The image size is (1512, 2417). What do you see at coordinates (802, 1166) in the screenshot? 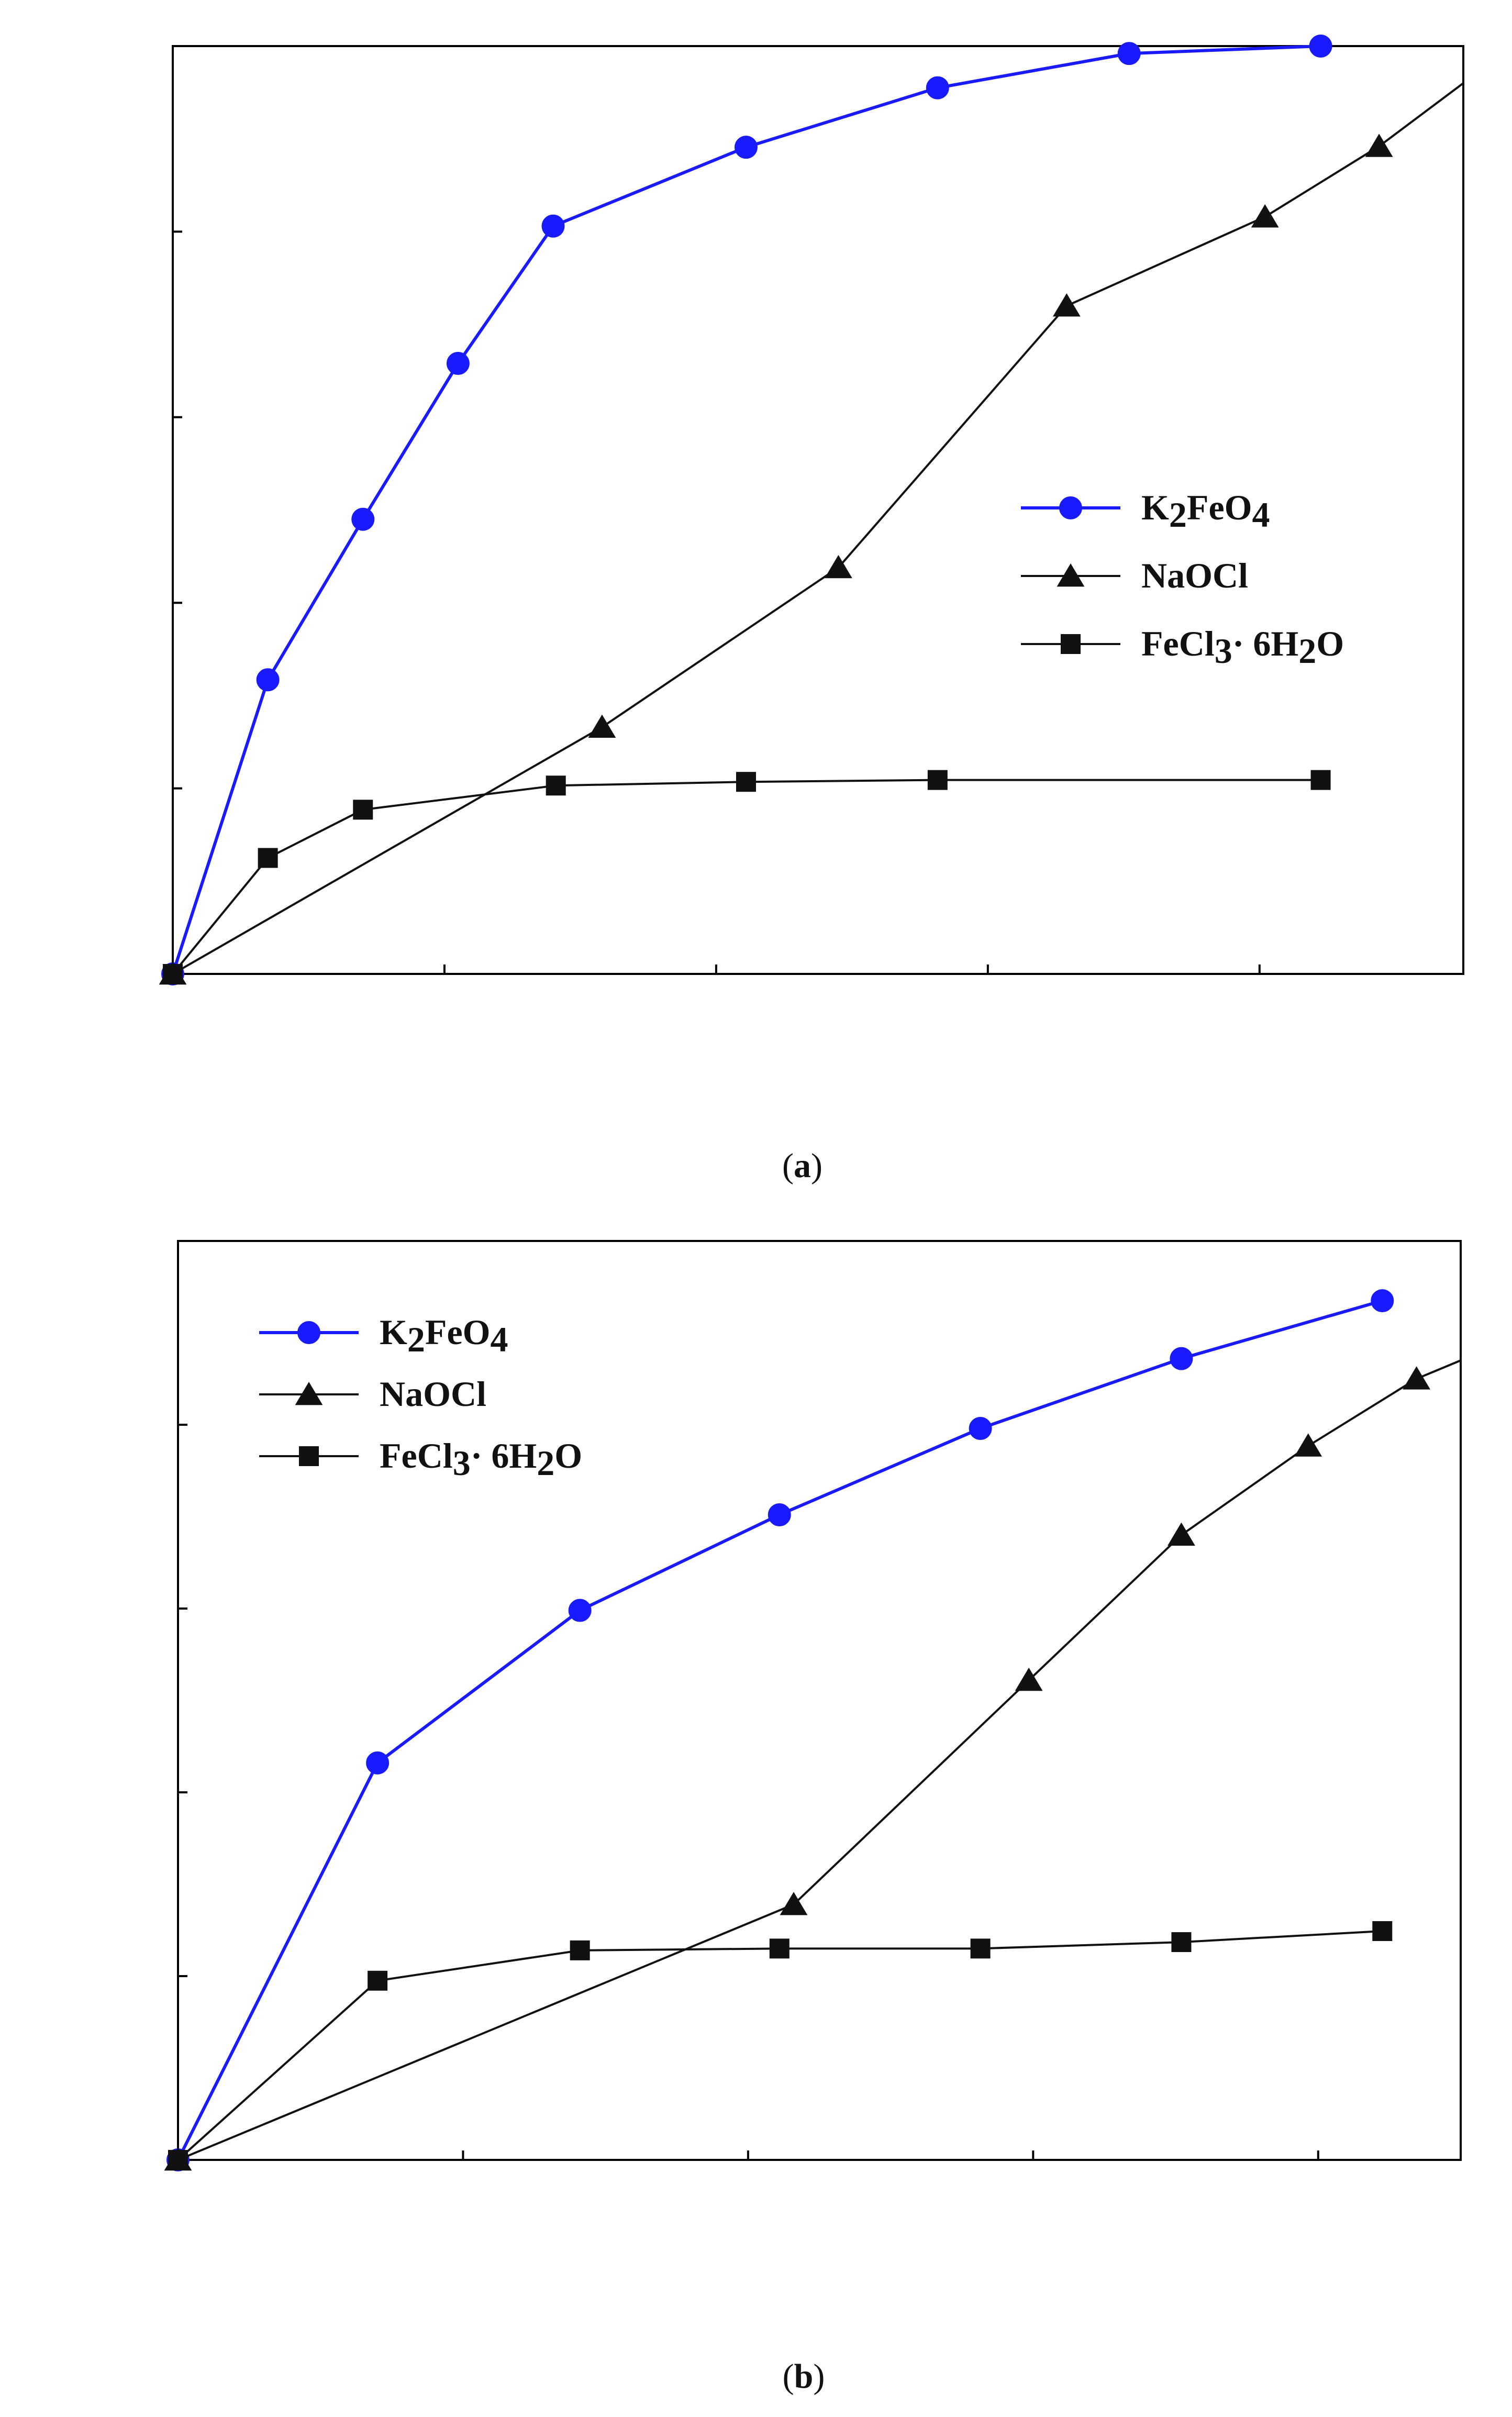
I see `panel-caption: (a)` at bounding box center [802, 1166].